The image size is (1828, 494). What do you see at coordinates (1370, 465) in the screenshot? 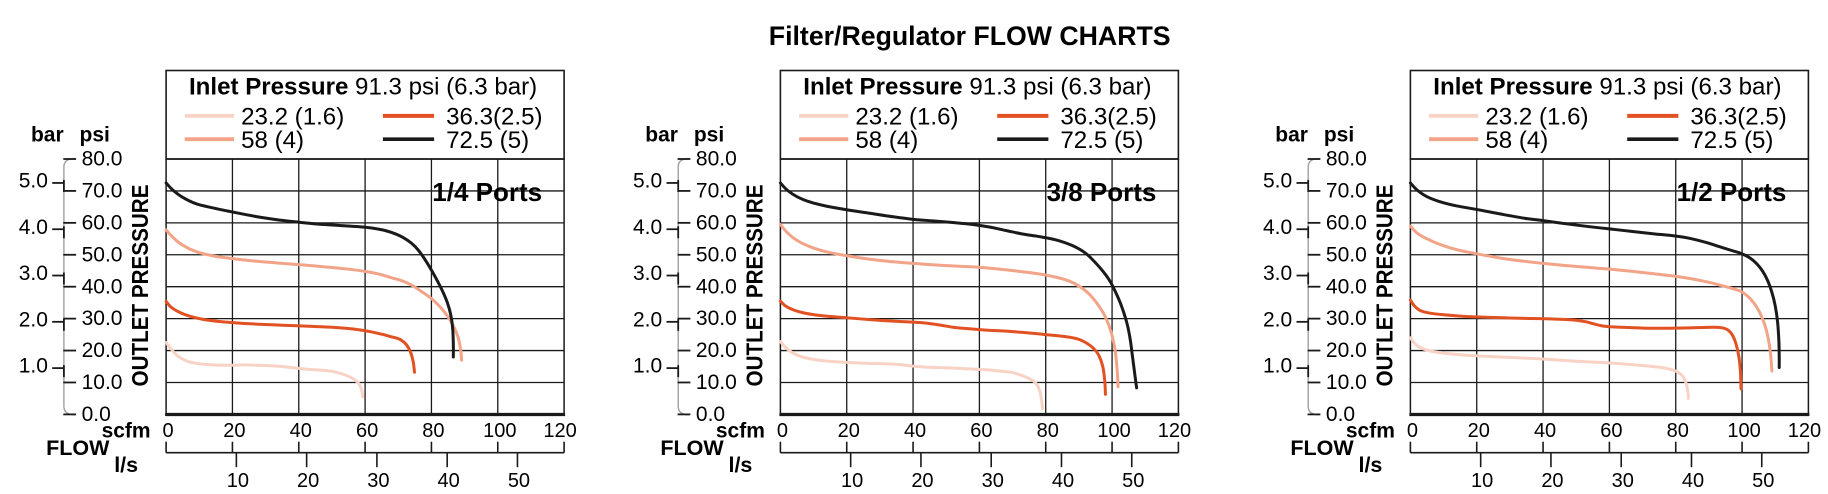
I see `svg-text: l/s` at bounding box center [1370, 465].